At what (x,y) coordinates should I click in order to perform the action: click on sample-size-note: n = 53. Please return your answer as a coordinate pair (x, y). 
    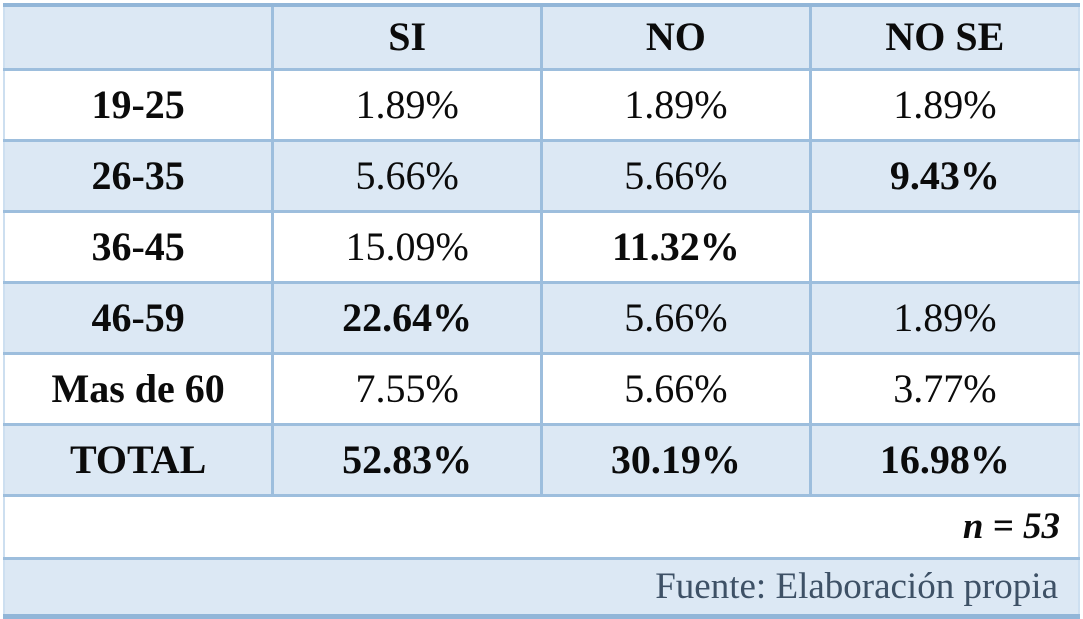
    Looking at the image, I should click on (541, 526).